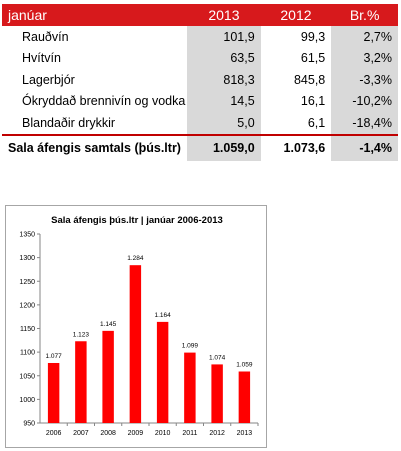  I want to click on header-2012: 2012, so click(296, 15).